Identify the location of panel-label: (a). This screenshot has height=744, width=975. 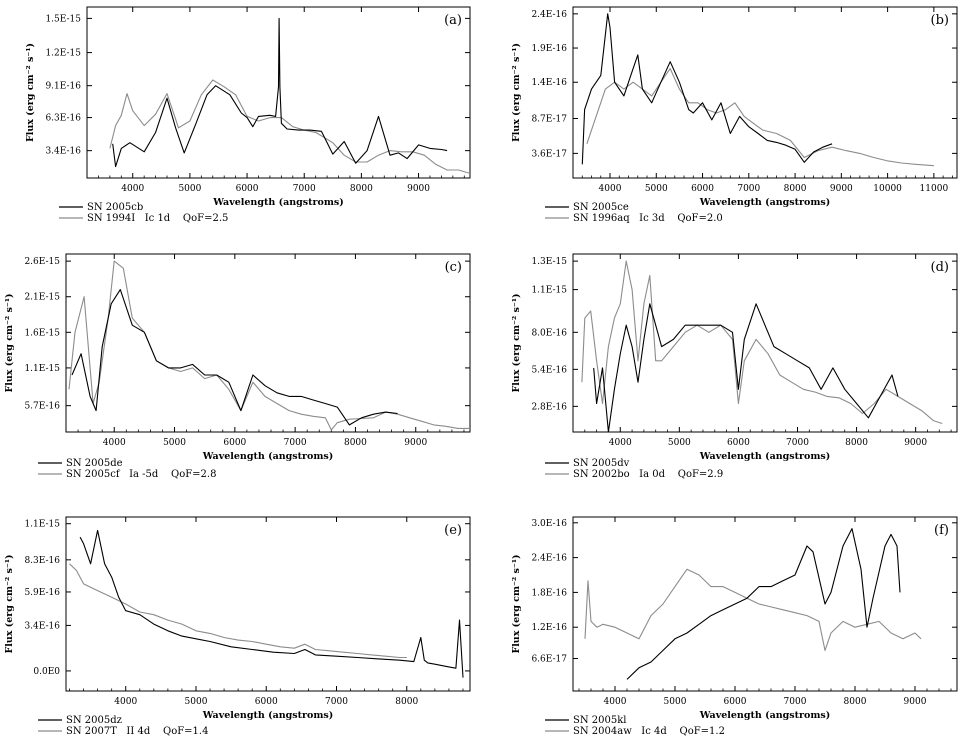
(453, 20).